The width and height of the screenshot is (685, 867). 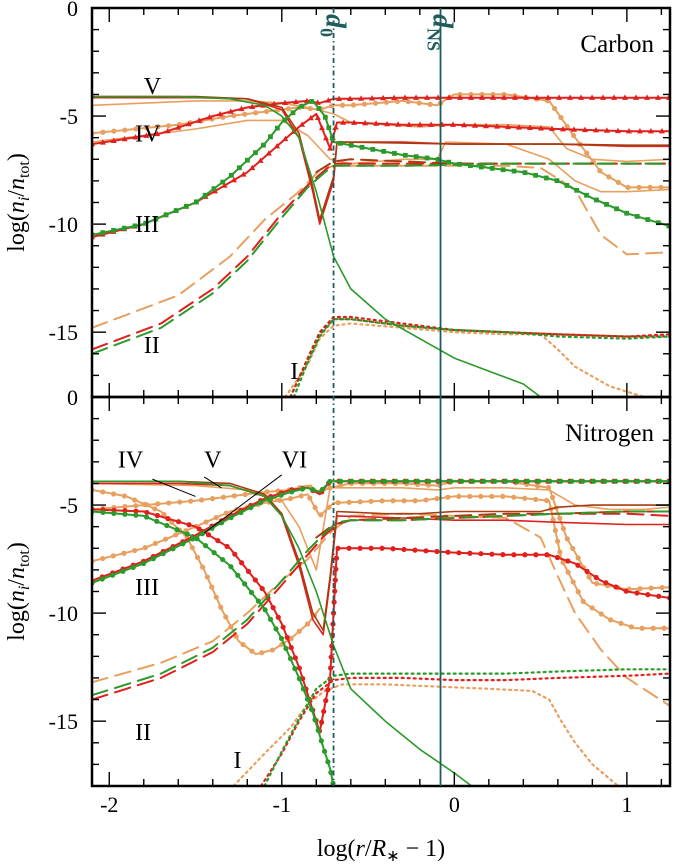 What do you see at coordinates (69, 505) in the screenshot?
I see `y-tick-label: -5` at bounding box center [69, 505].